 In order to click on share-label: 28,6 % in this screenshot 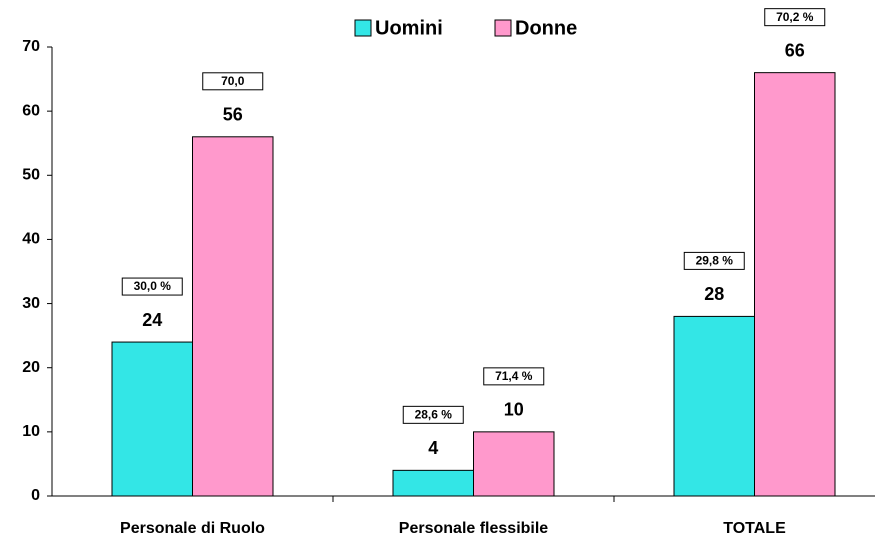, I will do `click(434, 415)`.